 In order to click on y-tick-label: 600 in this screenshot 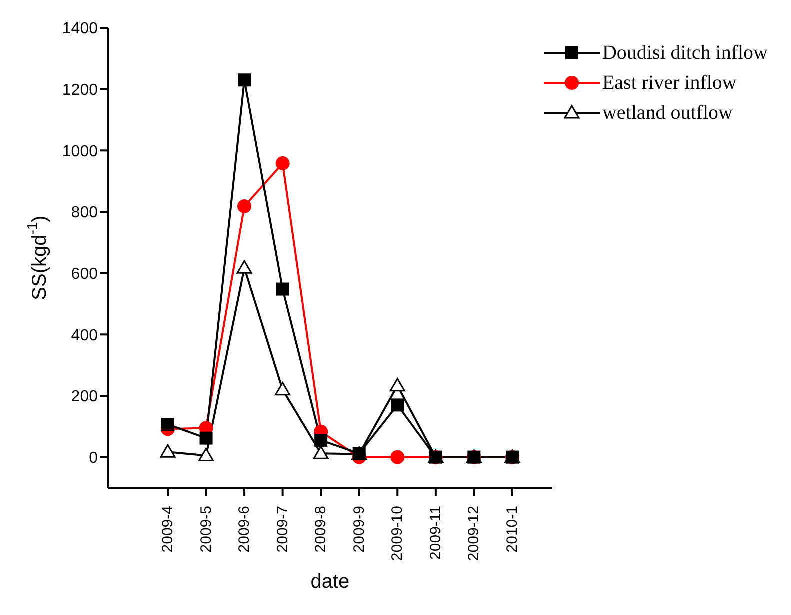, I will do `click(84, 275)`.